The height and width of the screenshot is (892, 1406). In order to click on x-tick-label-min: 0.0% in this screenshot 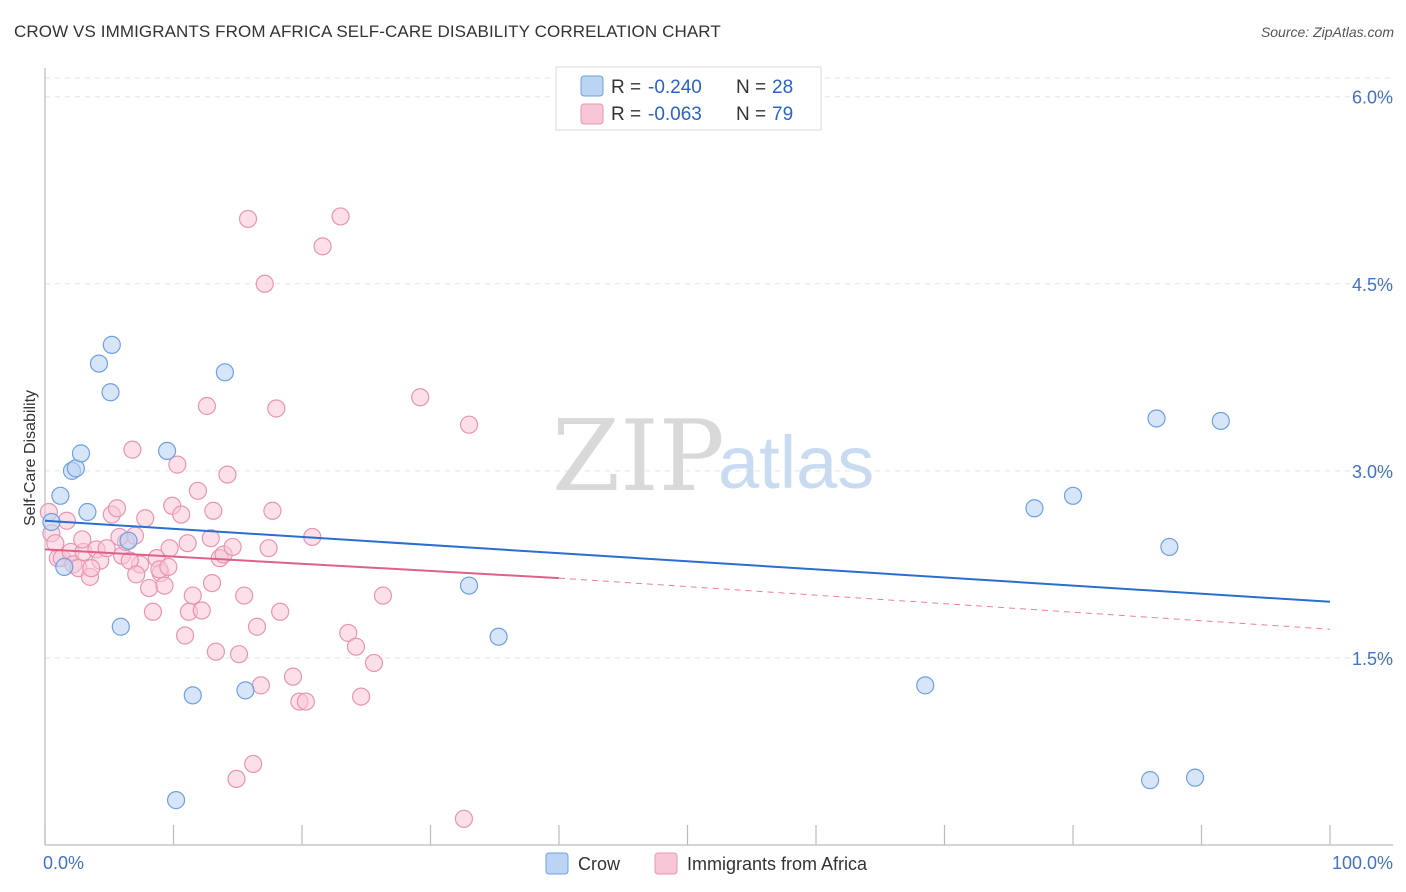, I will do `click(63, 863)`.